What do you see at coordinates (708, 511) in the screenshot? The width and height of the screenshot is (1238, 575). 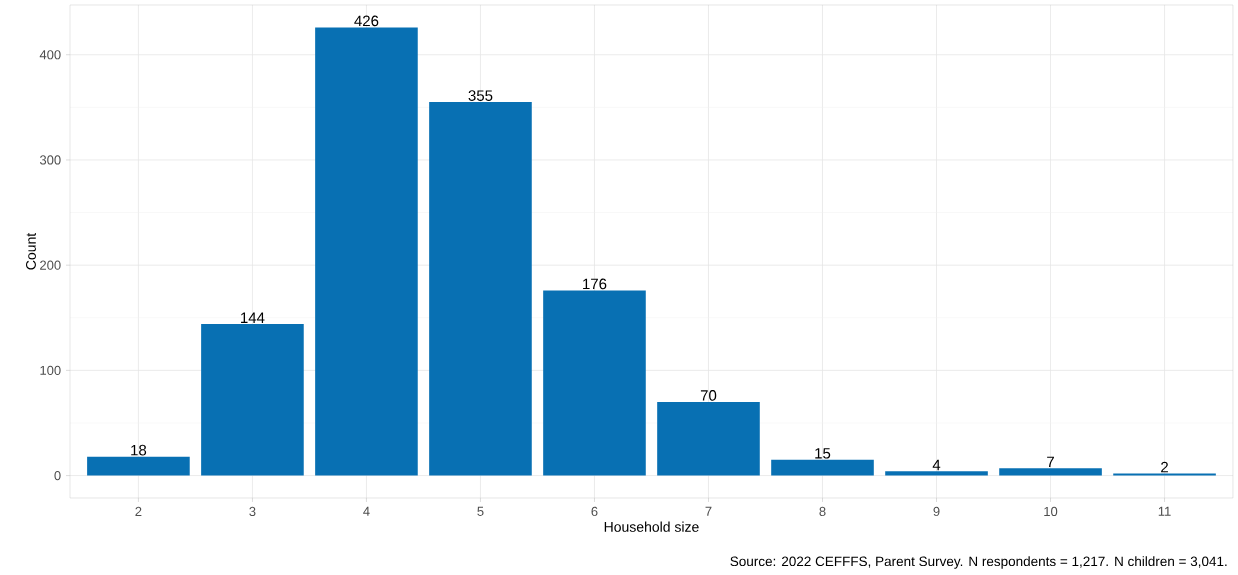 I see `x-tick-label: 7` at bounding box center [708, 511].